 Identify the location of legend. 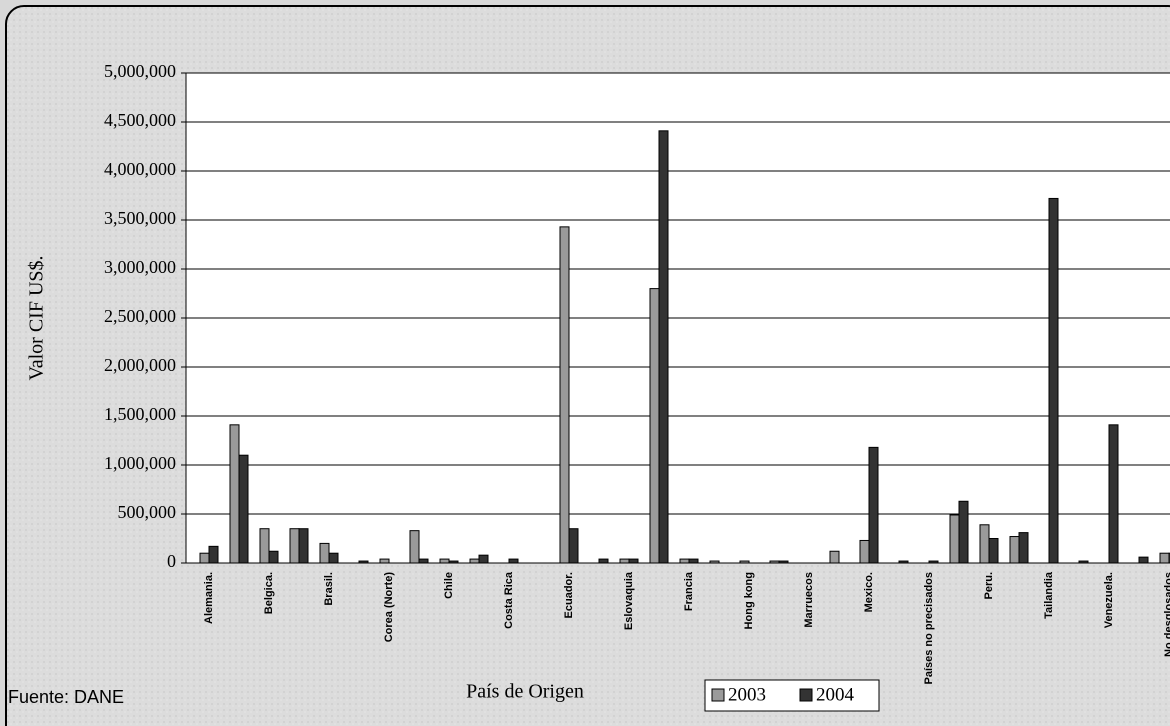
(792, 695).